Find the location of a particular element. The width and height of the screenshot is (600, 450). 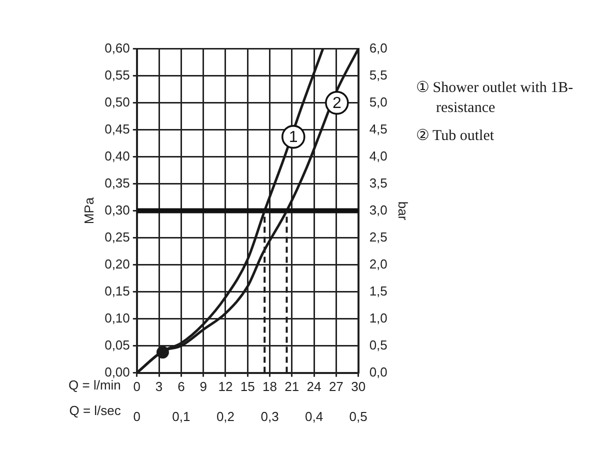

x2-tick-label: 0,2 is located at coordinates (225, 416).